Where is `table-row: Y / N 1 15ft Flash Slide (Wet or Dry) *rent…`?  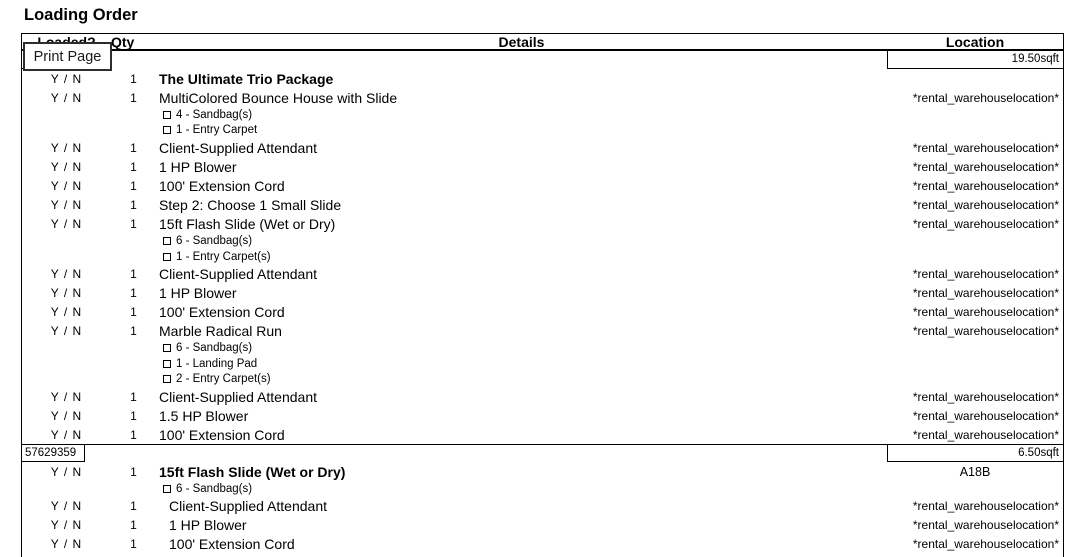
table-row: Y / N 1 15ft Flash Slide (Wet or Dry) *rent… is located at coordinates (542, 223).